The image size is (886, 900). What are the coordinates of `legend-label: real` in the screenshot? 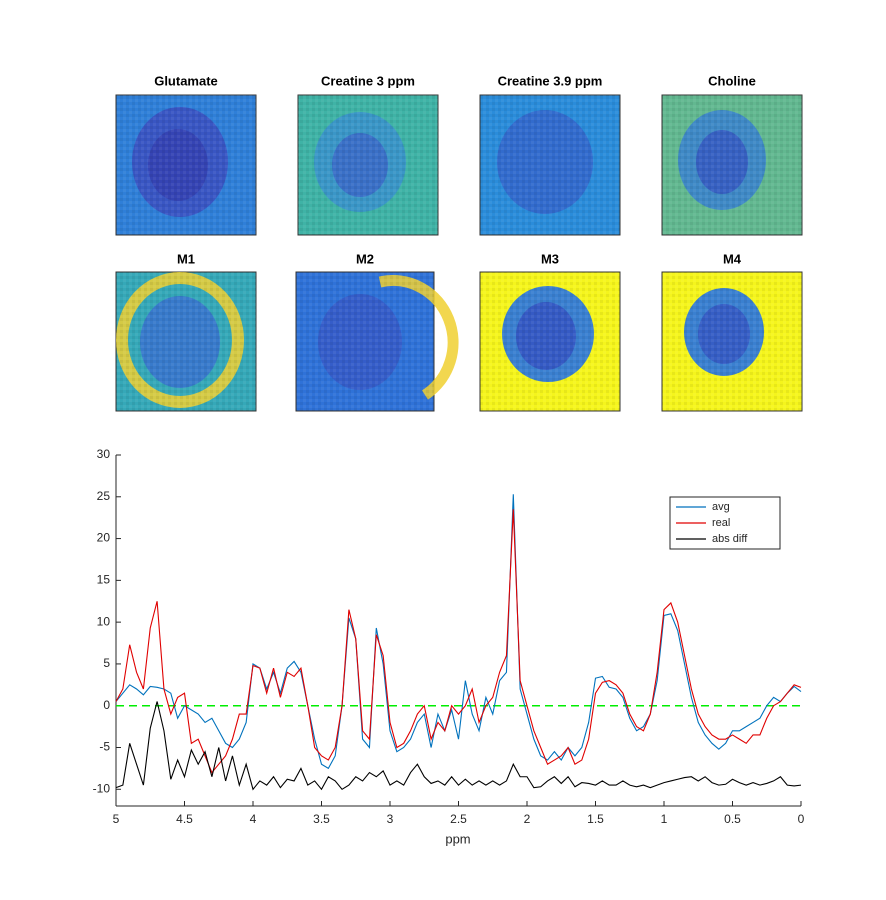 It's located at (721, 523).